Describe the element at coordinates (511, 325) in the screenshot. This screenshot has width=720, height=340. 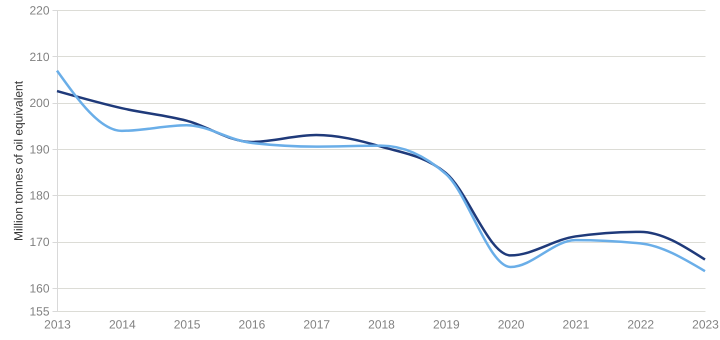
I see `x-tick-label: 2020` at that location.